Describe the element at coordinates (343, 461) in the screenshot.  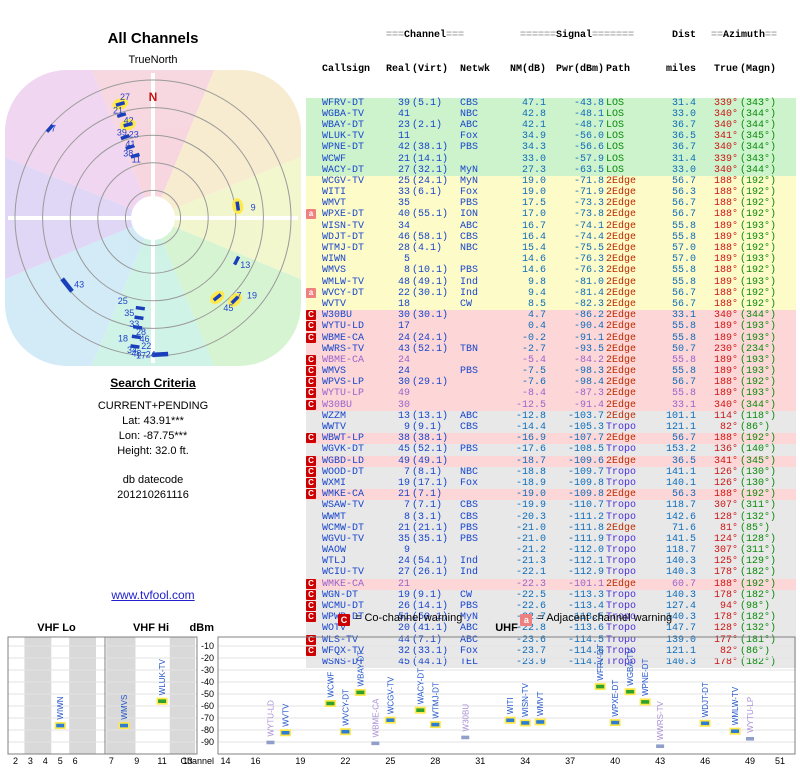
I see `cell-callsign: WGBD-LD` at that location.